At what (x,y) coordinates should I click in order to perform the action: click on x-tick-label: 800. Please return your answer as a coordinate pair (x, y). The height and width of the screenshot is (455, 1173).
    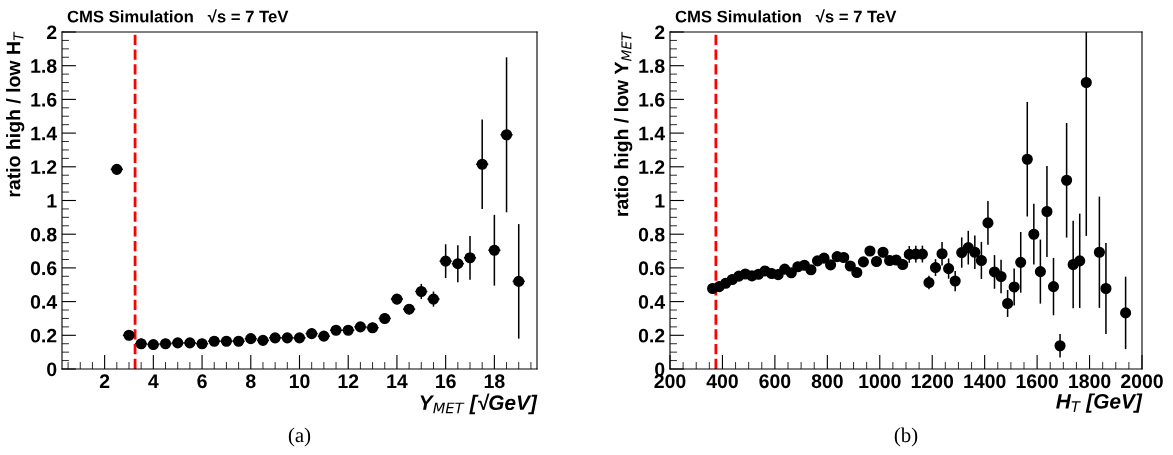
    Looking at the image, I should click on (827, 381).